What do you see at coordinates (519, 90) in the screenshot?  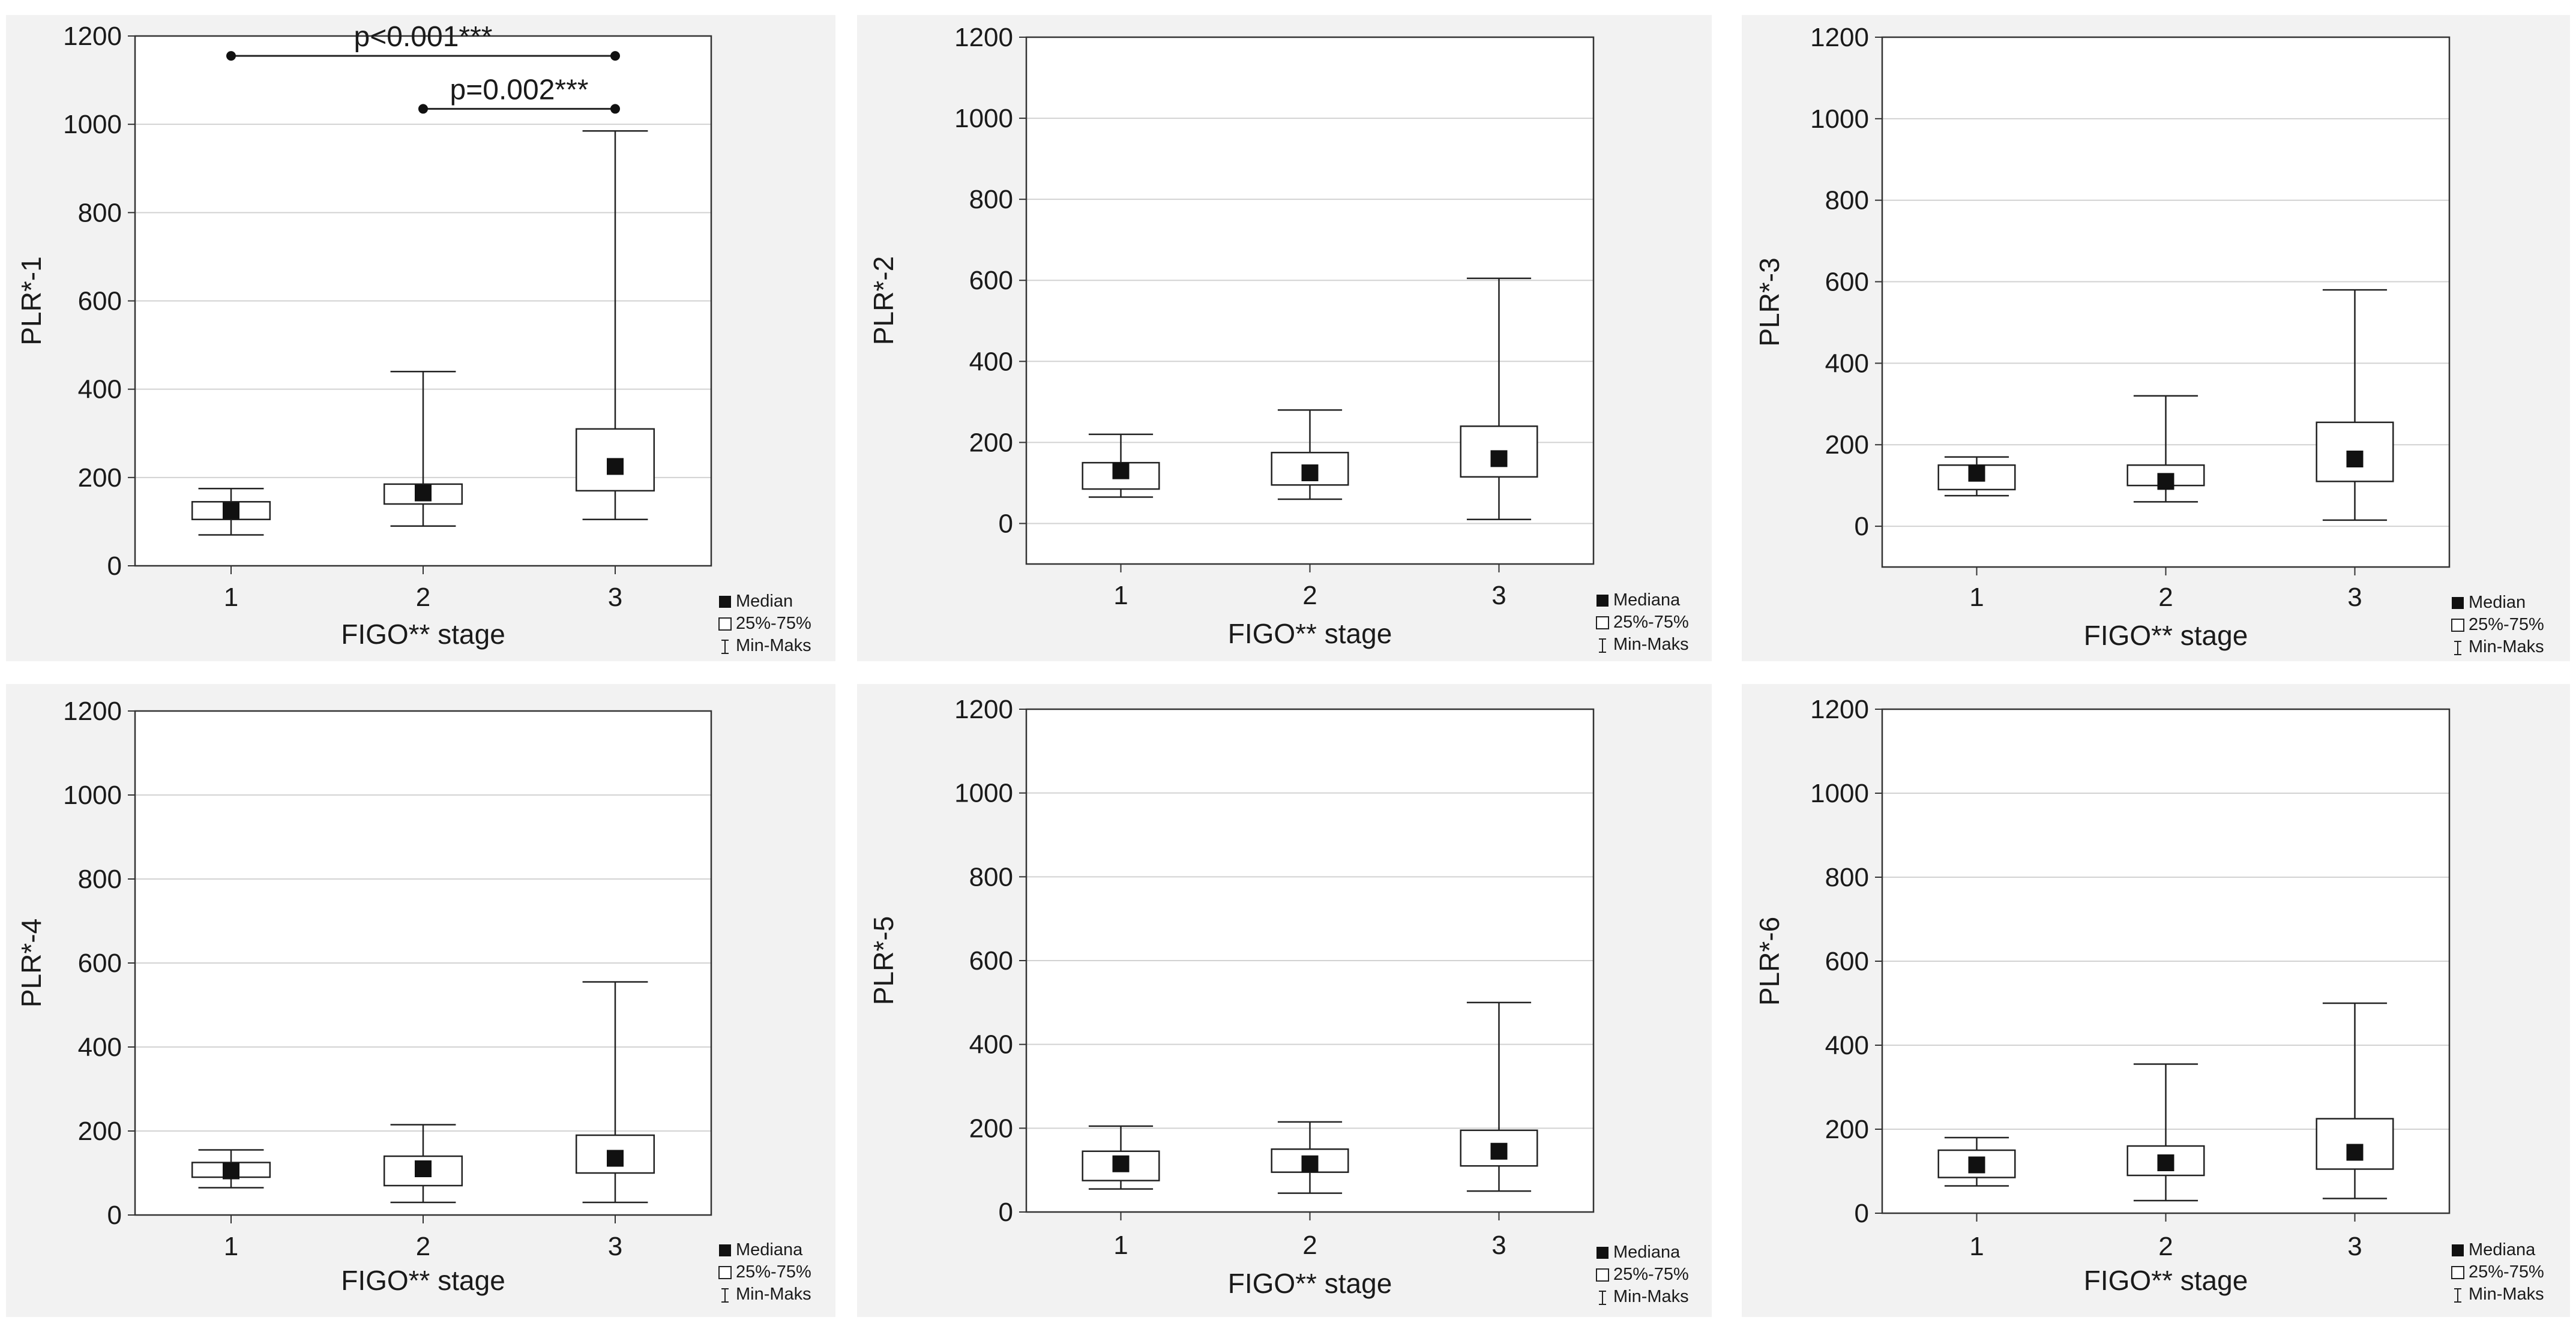 I see `significance-label: p=0.002***` at bounding box center [519, 90].